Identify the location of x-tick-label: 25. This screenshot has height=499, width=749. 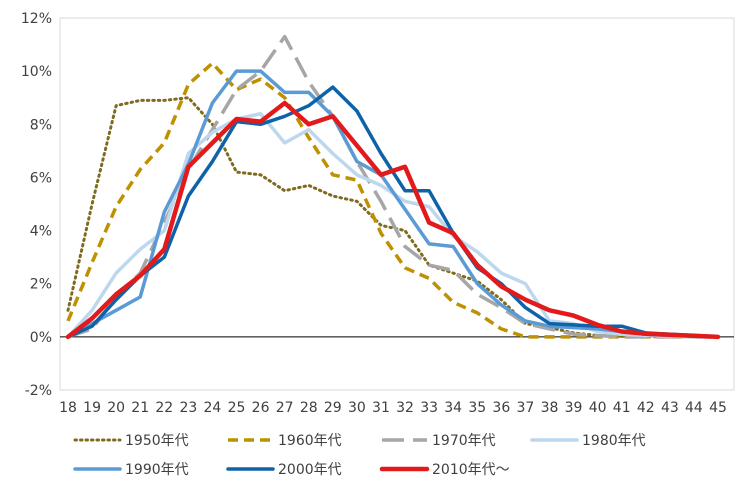
(237, 408).